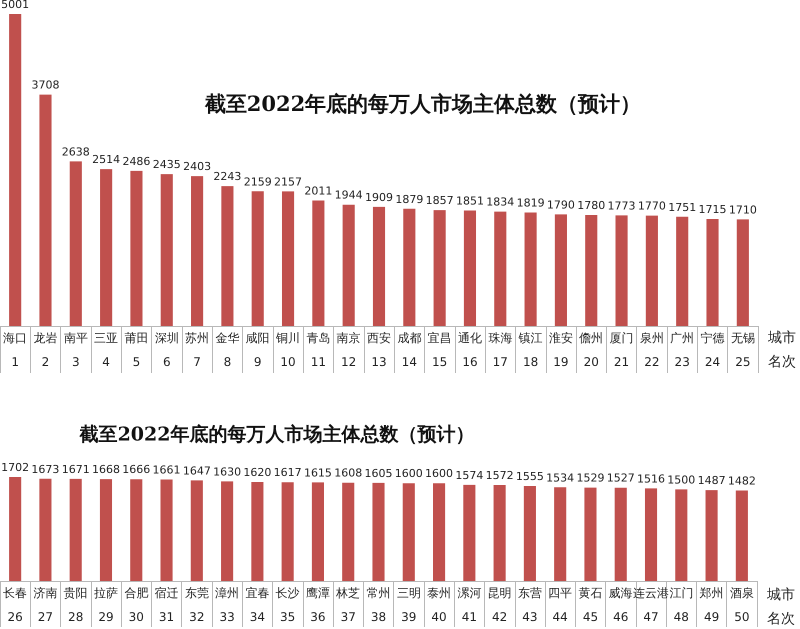 The width and height of the screenshot is (800, 629). Describe the element at coordinates (440, 350) in the screenshot. I see `x-tick-label: 宜昌 15` at that location.